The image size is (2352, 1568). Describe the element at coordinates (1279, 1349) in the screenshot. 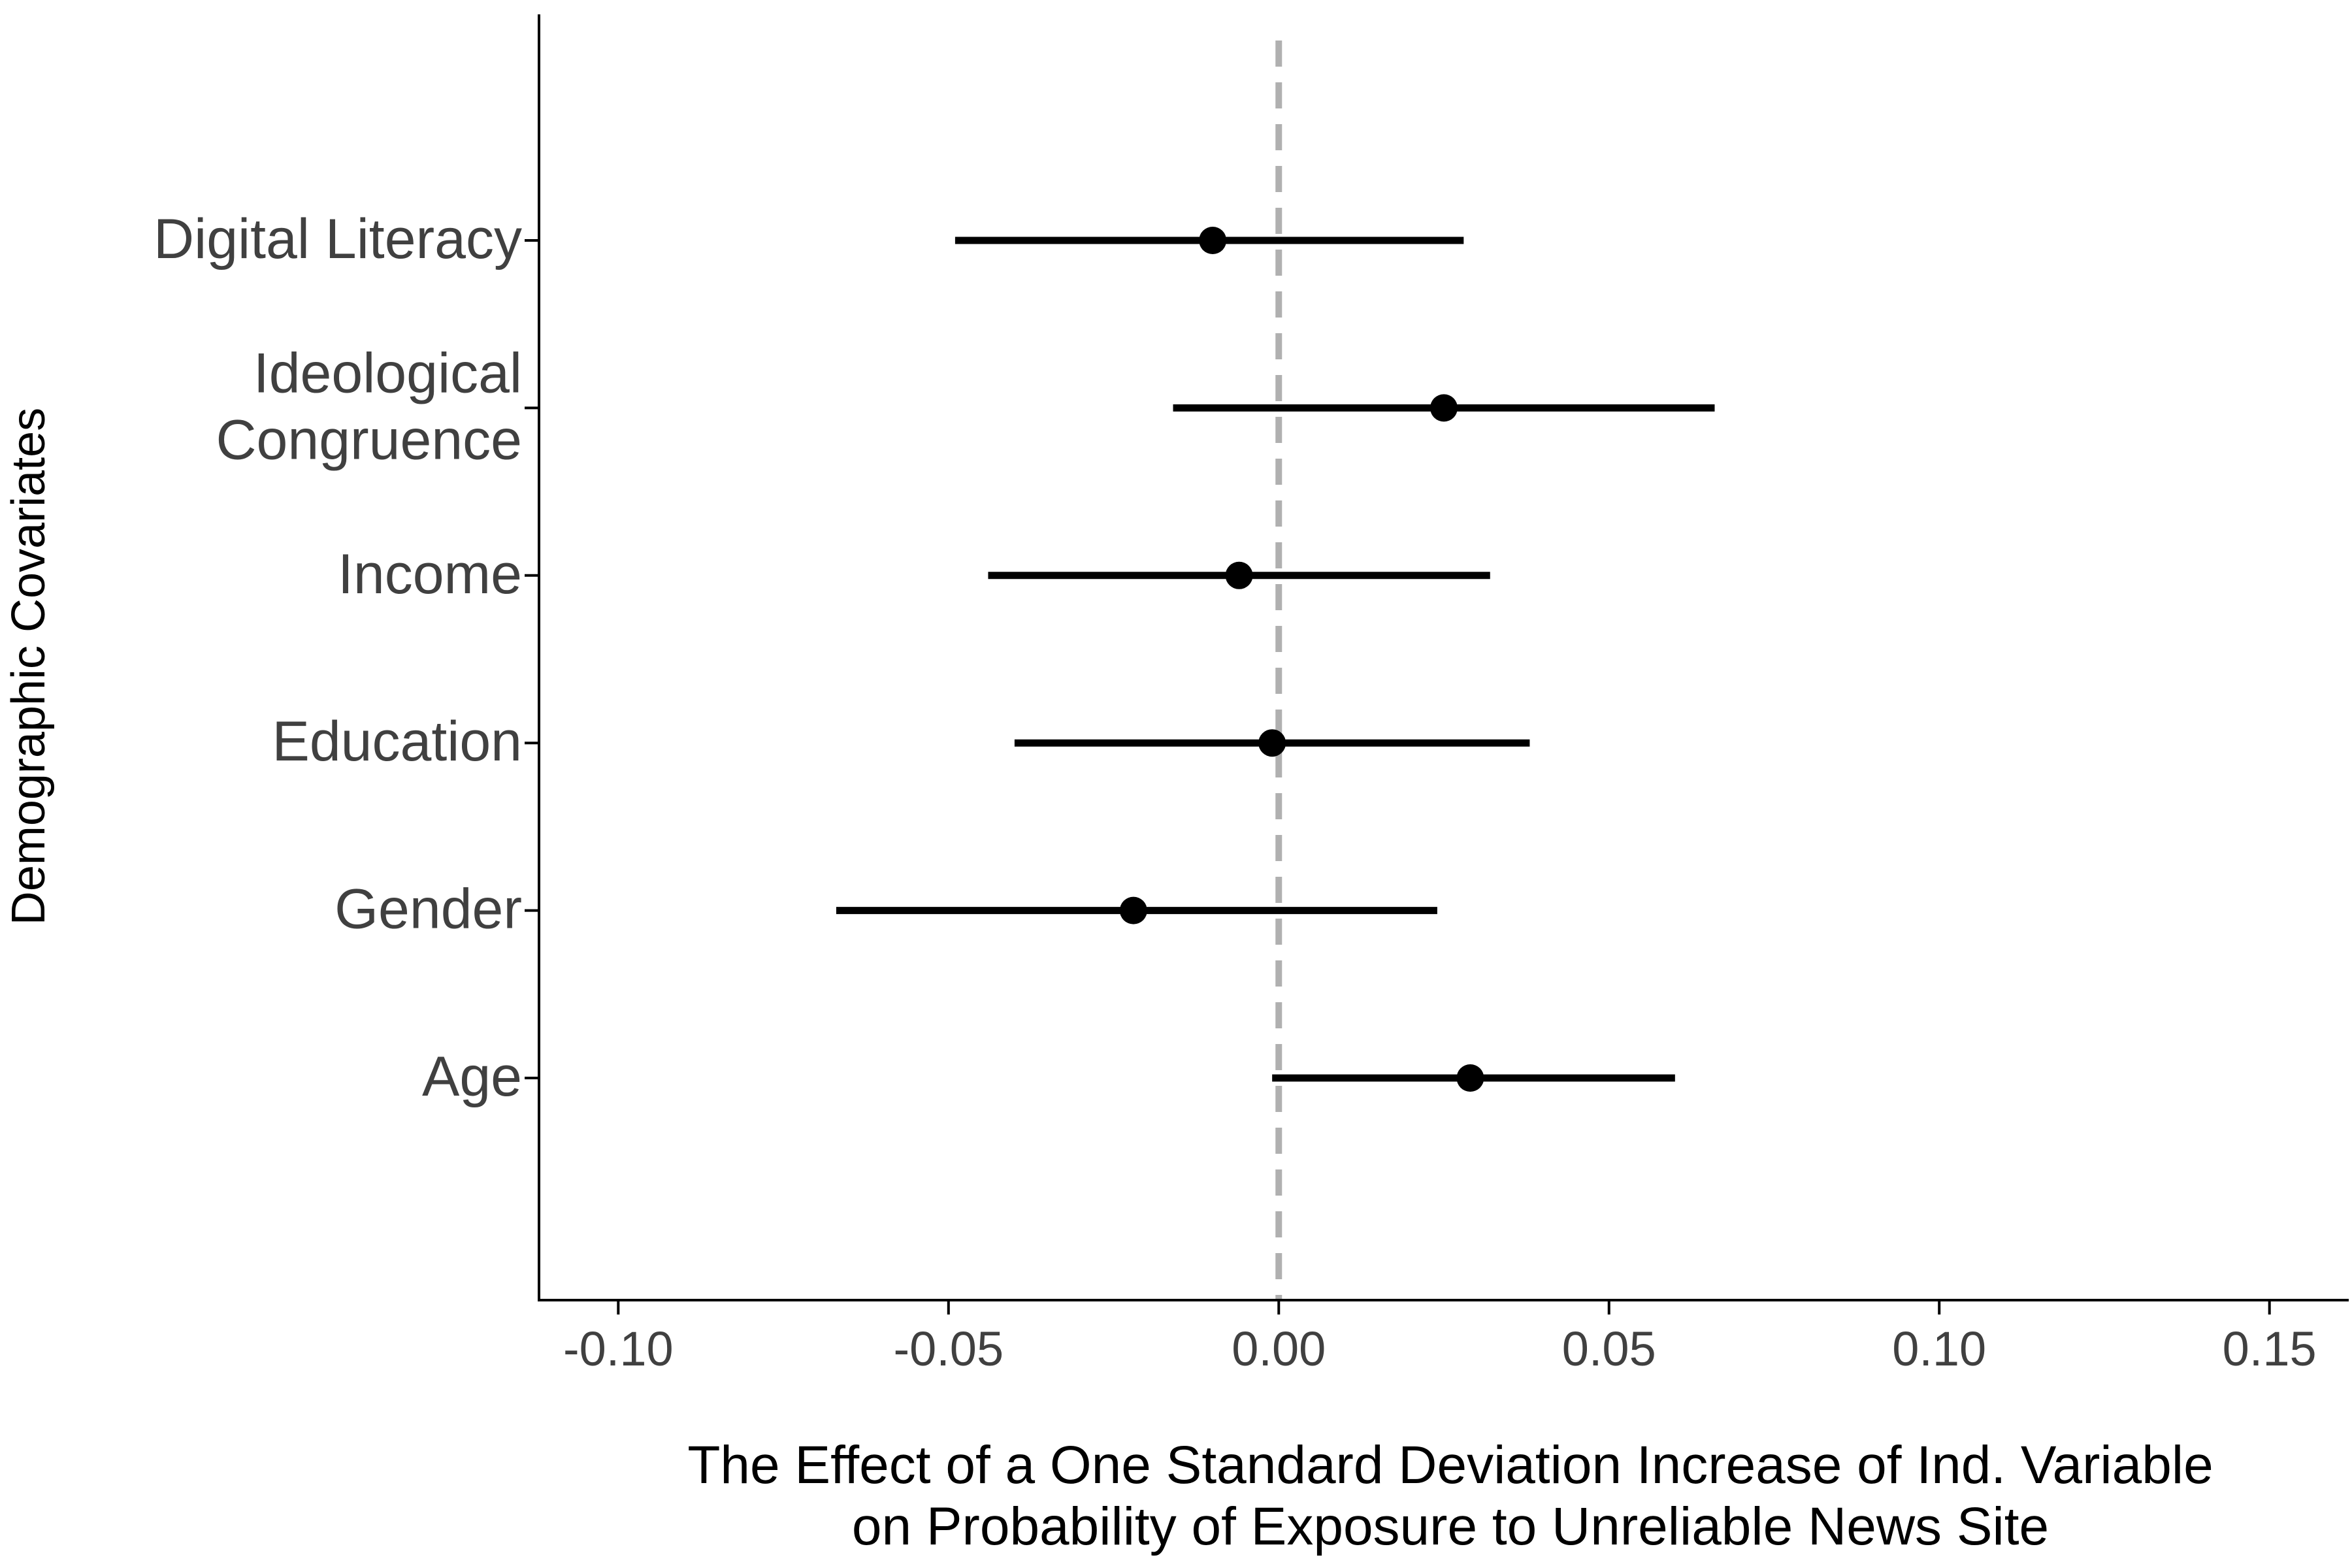

I see `x-tick-label: 0.00` at that location.